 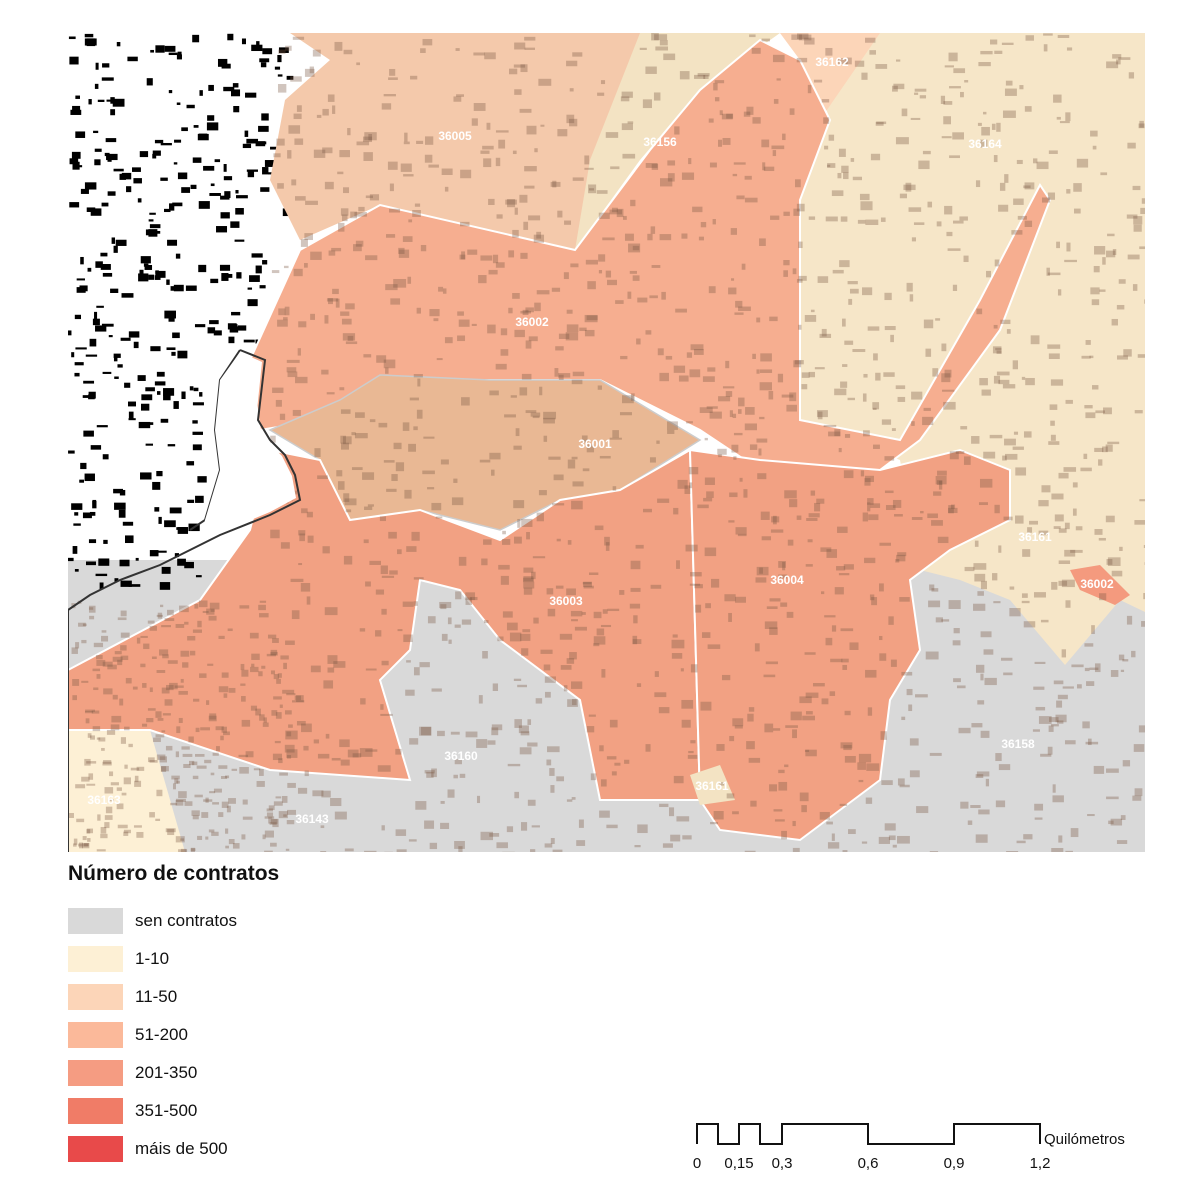 What do you see at coordinates (782, 1163) in the screenshot?
I see `scale-tick: 0,3` at bounding box center [782, 1163].